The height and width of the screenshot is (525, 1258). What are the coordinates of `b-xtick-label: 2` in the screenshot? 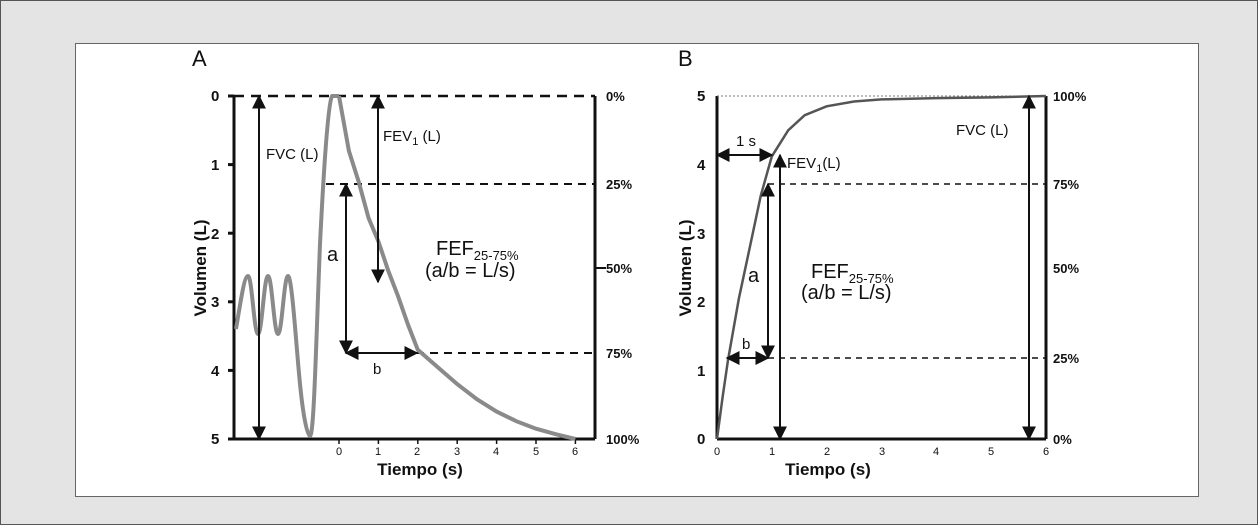 It's located at (827, 452).